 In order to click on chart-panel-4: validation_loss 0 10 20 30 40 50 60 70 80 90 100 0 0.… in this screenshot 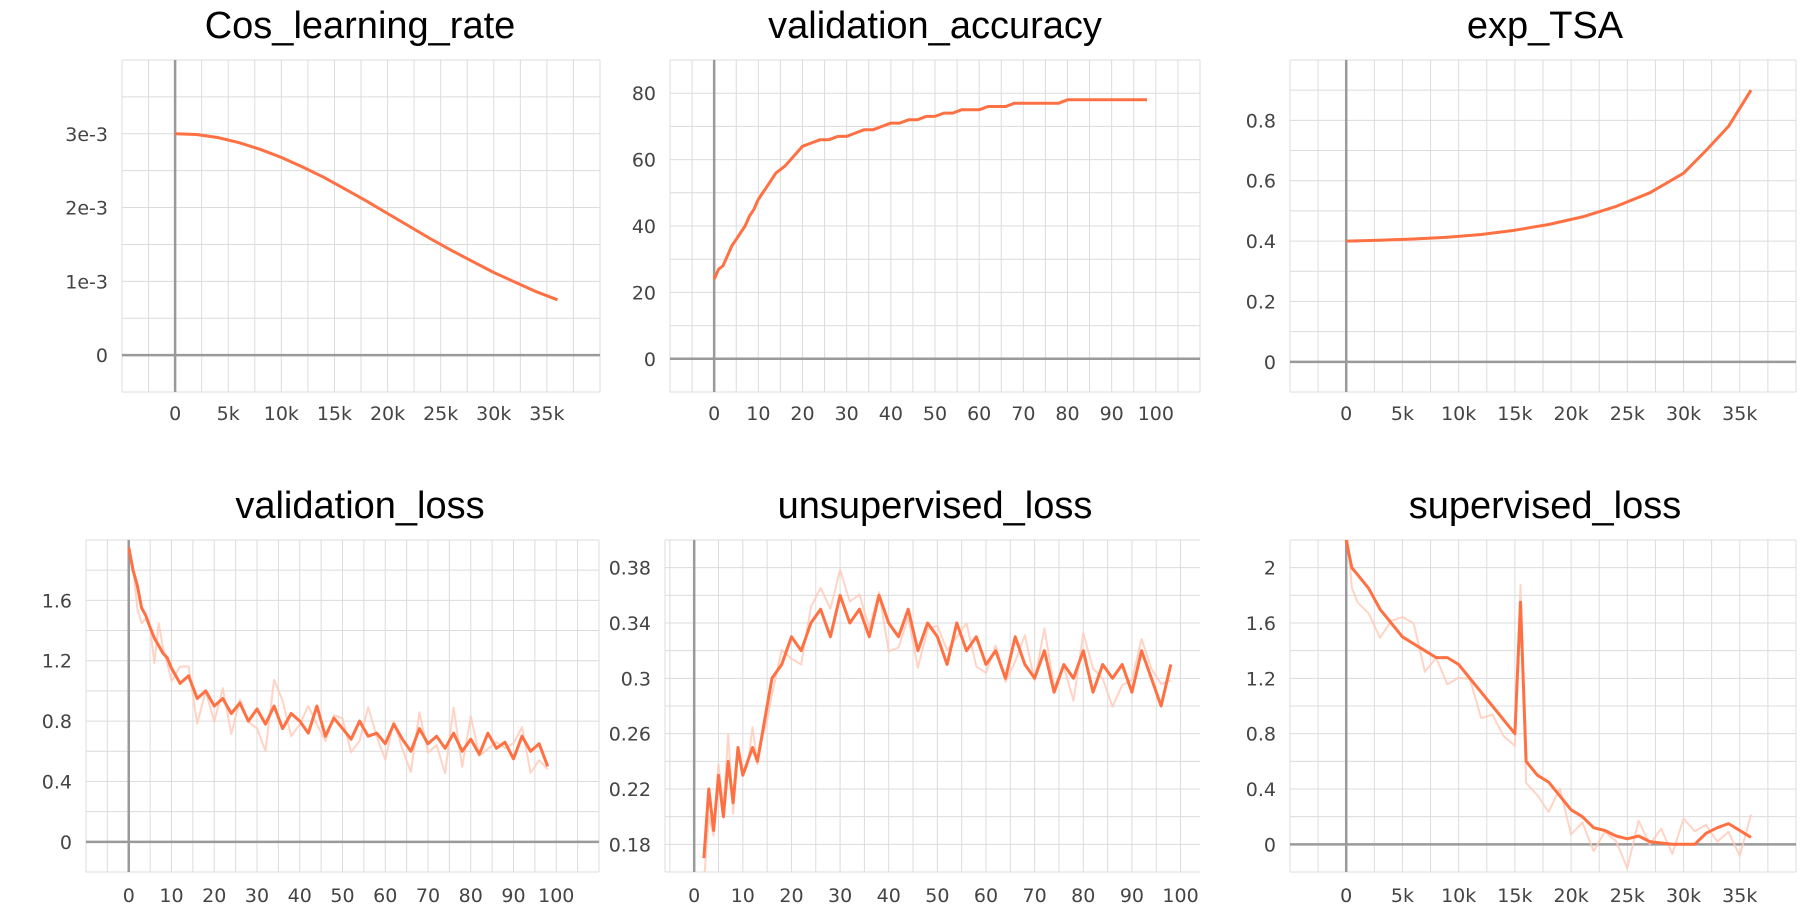, I will do `click(321, 696)`.